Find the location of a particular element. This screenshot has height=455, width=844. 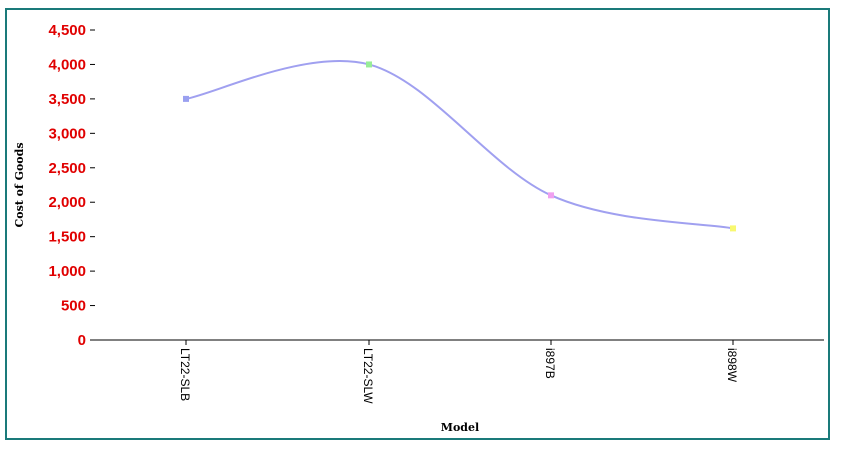

y-tick-label: 1,500 is located at coordinates (67, 237).